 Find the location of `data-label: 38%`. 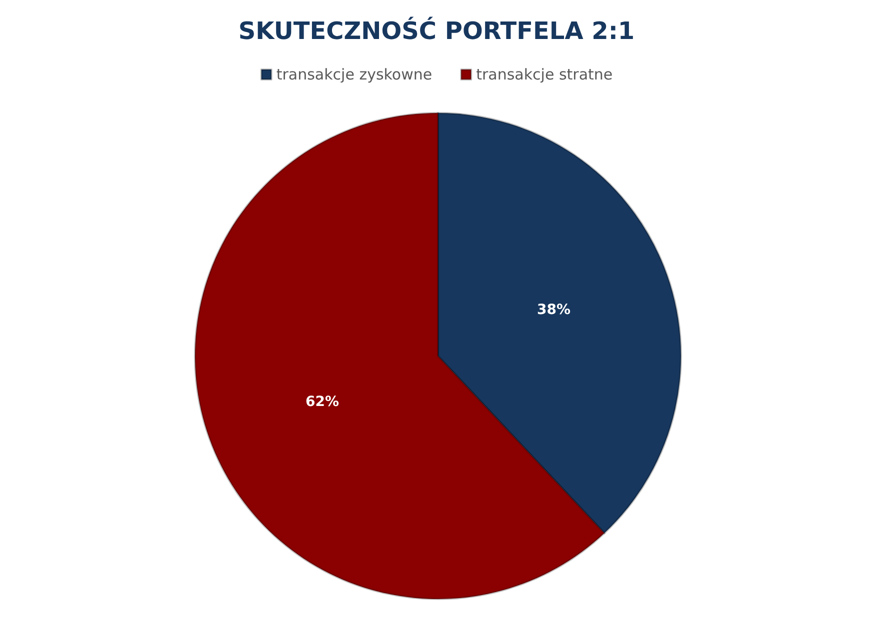

data-label: 38% is located at coordinates (554, 310).